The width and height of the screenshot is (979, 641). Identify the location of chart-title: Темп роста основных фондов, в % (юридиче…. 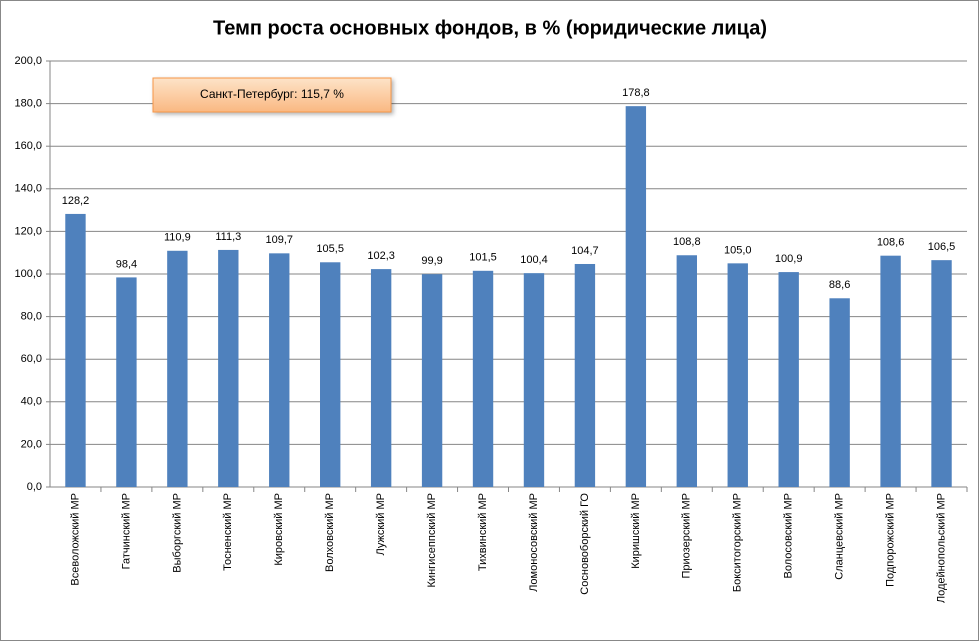
(490, 28).